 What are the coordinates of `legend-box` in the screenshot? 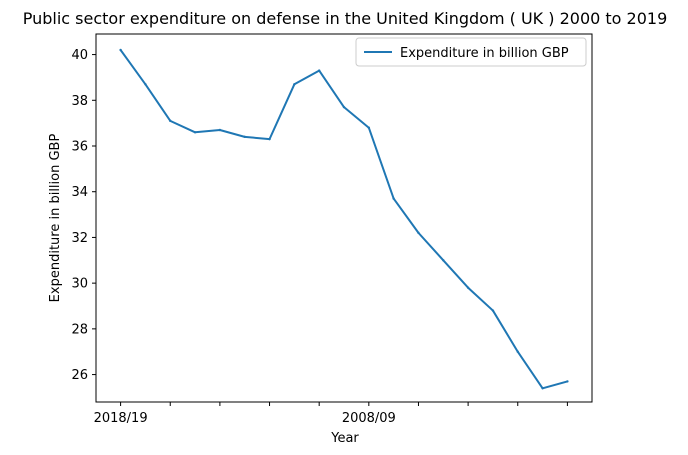 It's located at (471, 52).